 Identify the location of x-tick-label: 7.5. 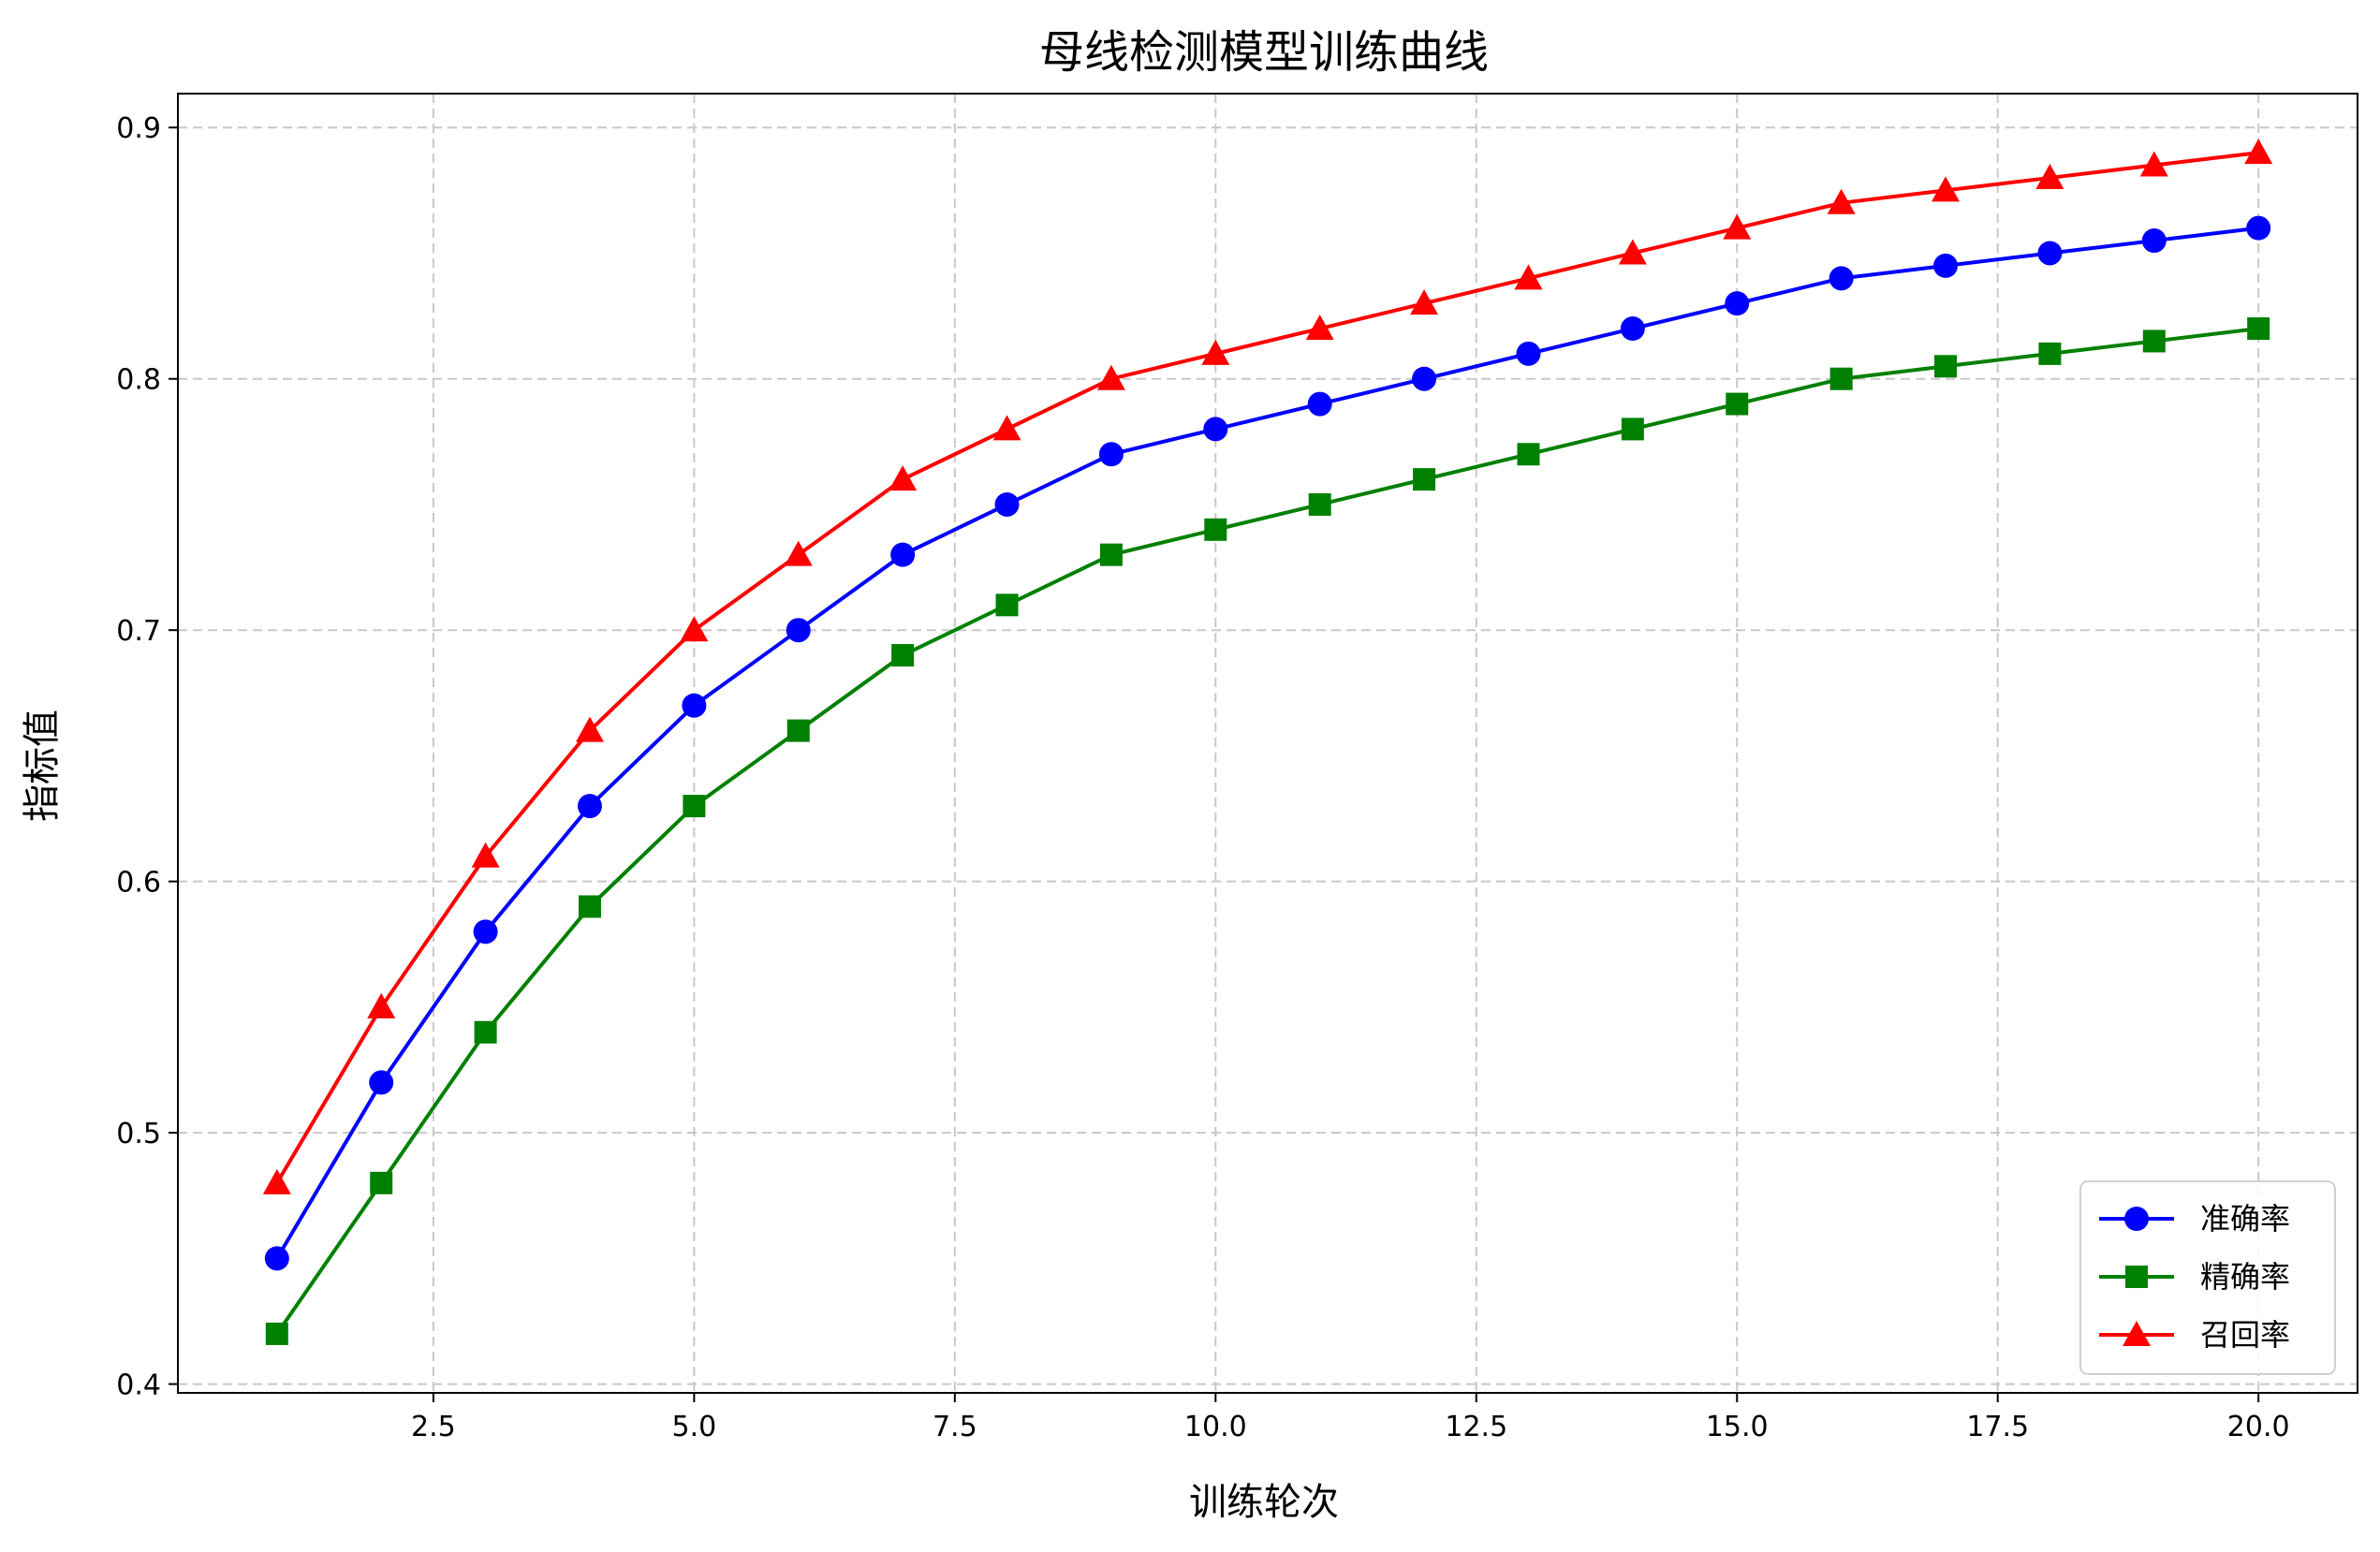
(955, 1427).